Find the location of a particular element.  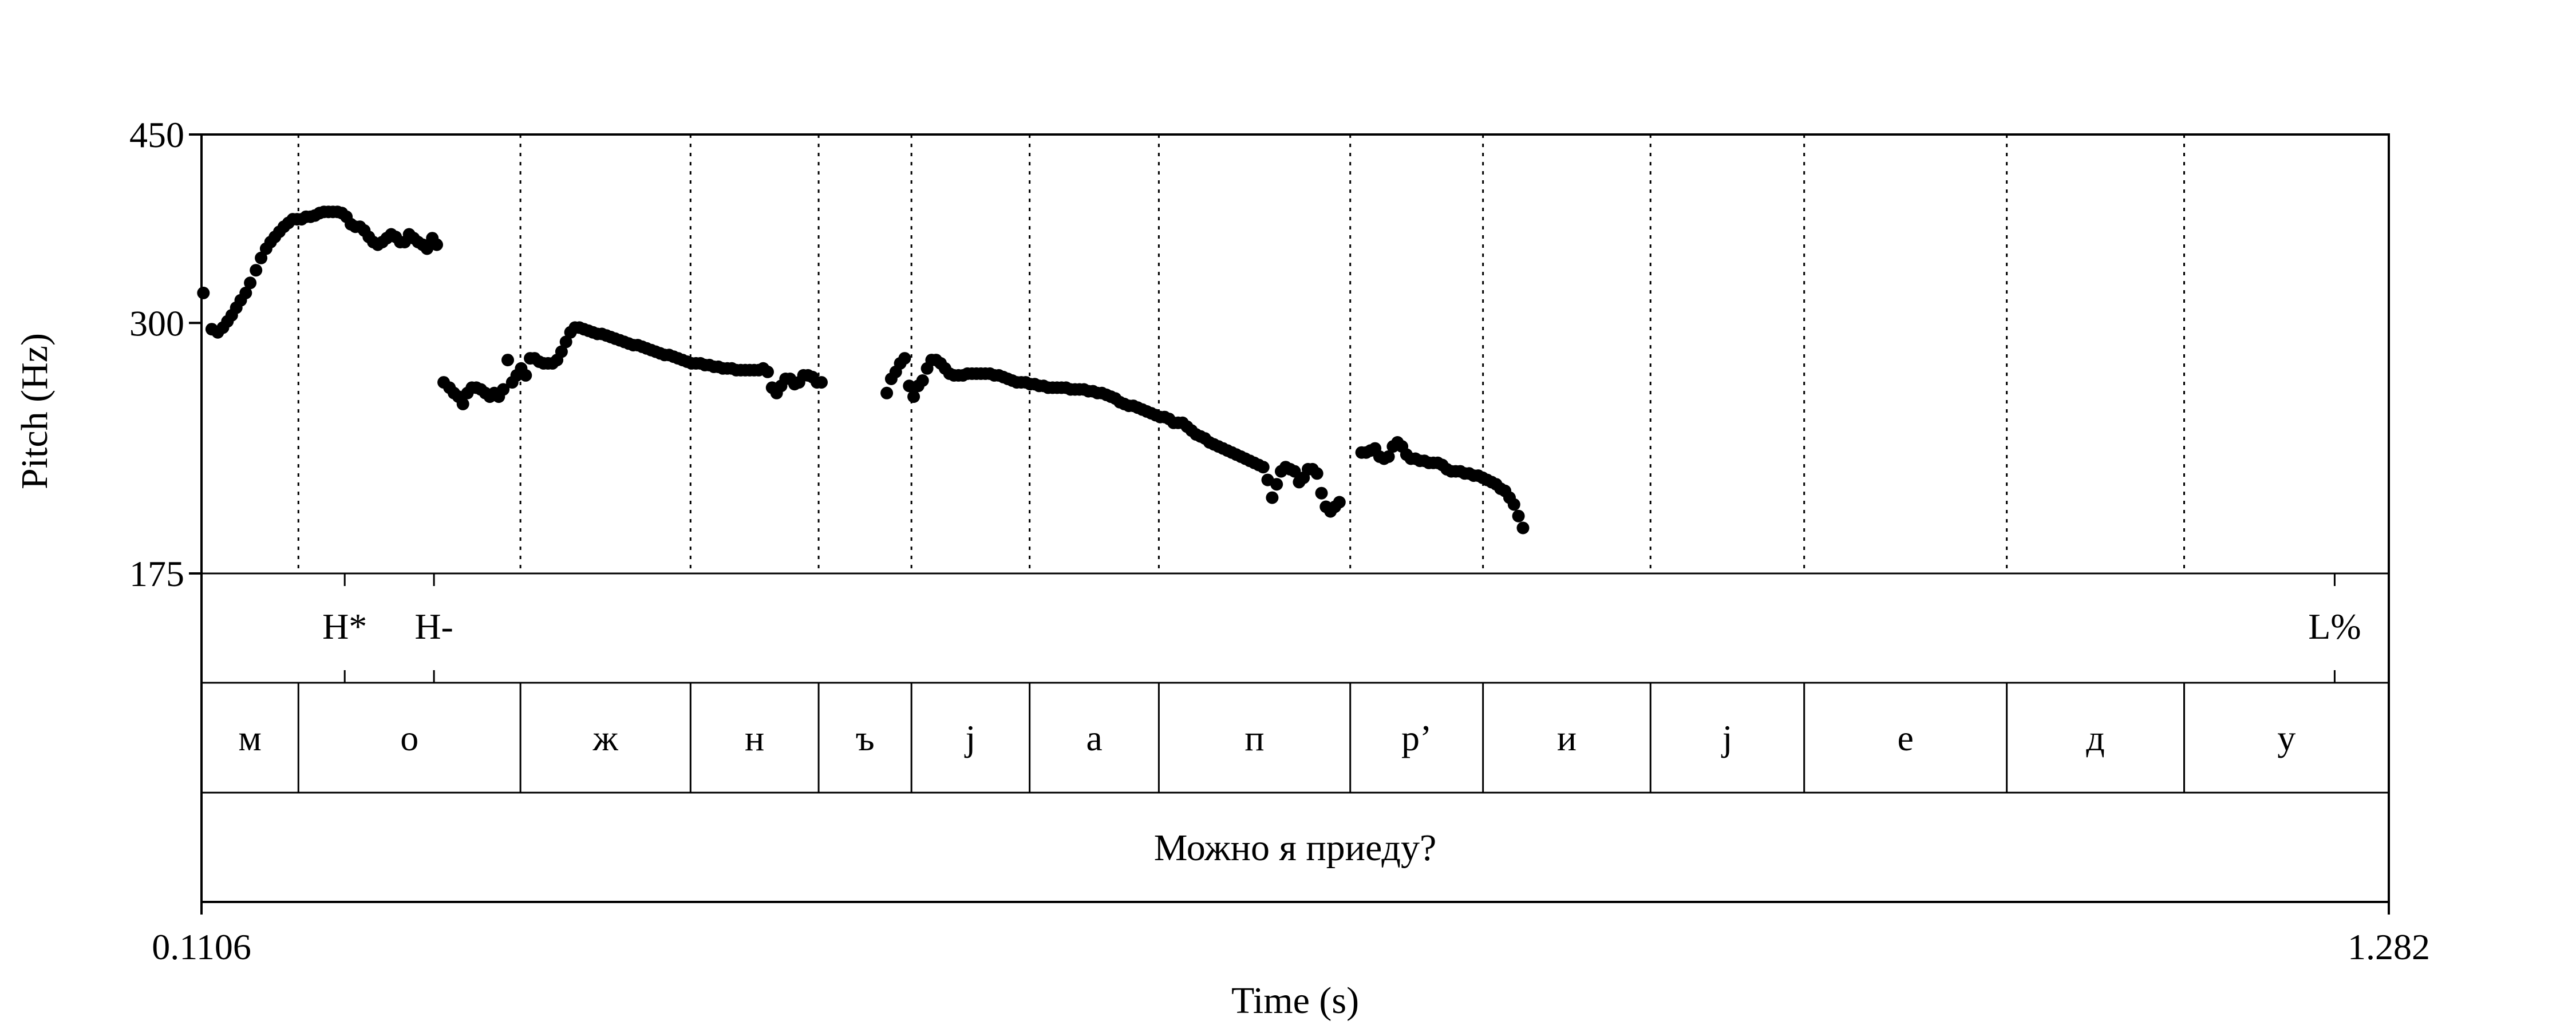

y-tick-label: 450 is located at coordinates (156, 134).